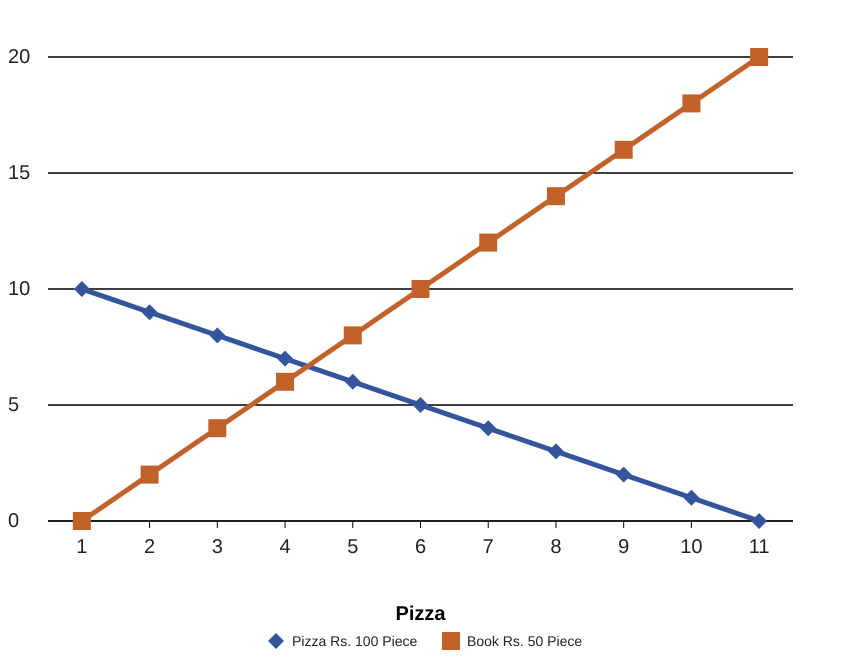 Image resolution: width=862 pixels, height=660 pixels. I want to click on x-axis-title: Pizza, so click(420, 614).